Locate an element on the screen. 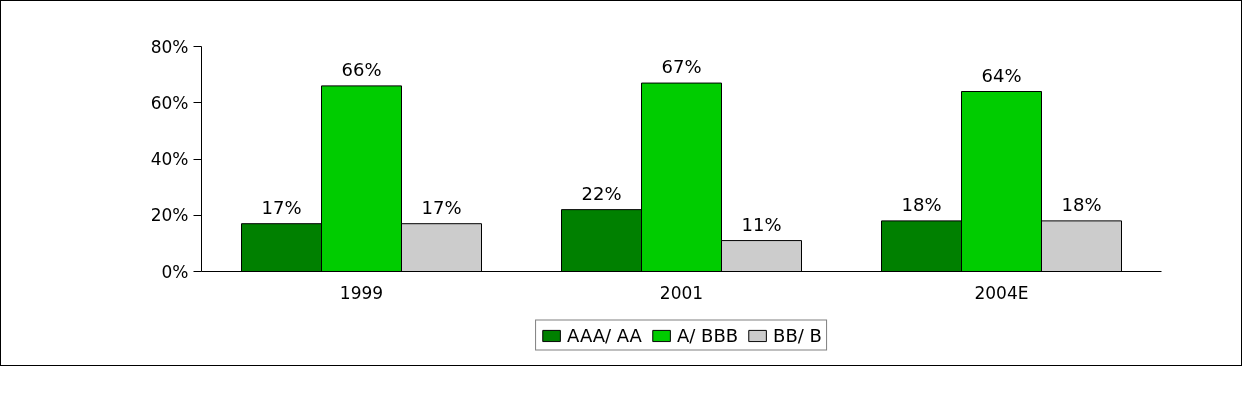 This screenshot has height=412, width=1253. data-label: 64% is located at coordinates (1001, 75).